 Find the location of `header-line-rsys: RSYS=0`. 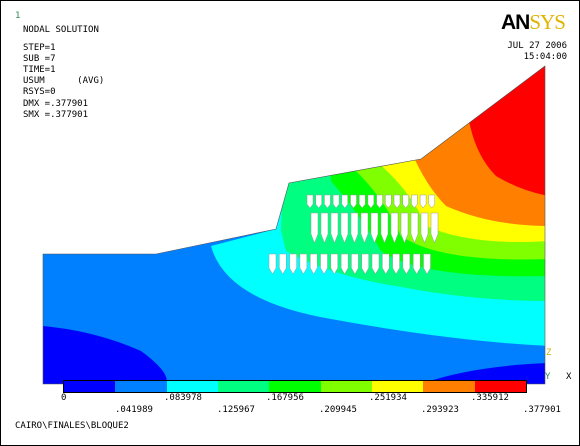

header-line-rsys: RSYS=0 is located at coordinates (39, 92).